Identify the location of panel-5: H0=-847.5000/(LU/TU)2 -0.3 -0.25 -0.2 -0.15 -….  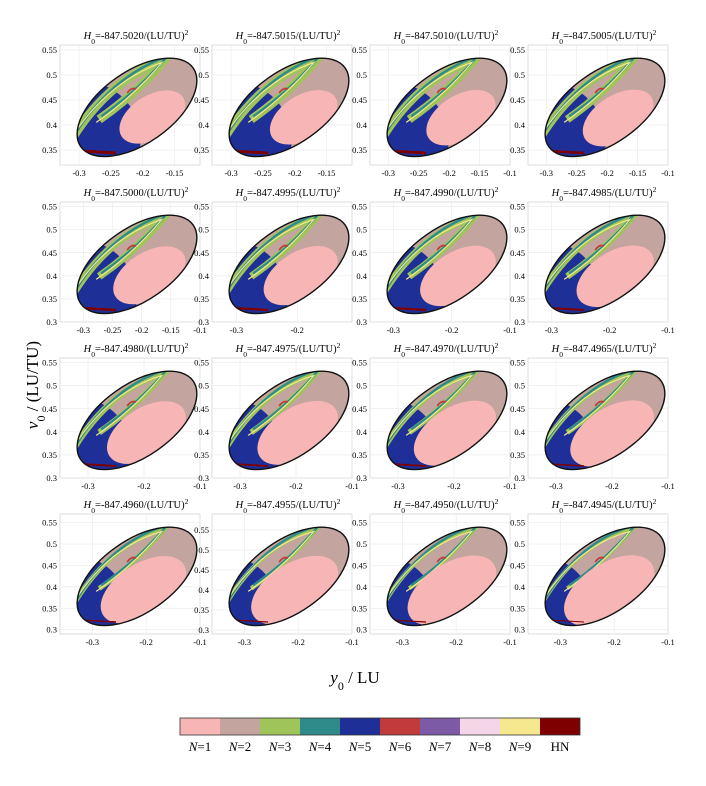
(124, 260).